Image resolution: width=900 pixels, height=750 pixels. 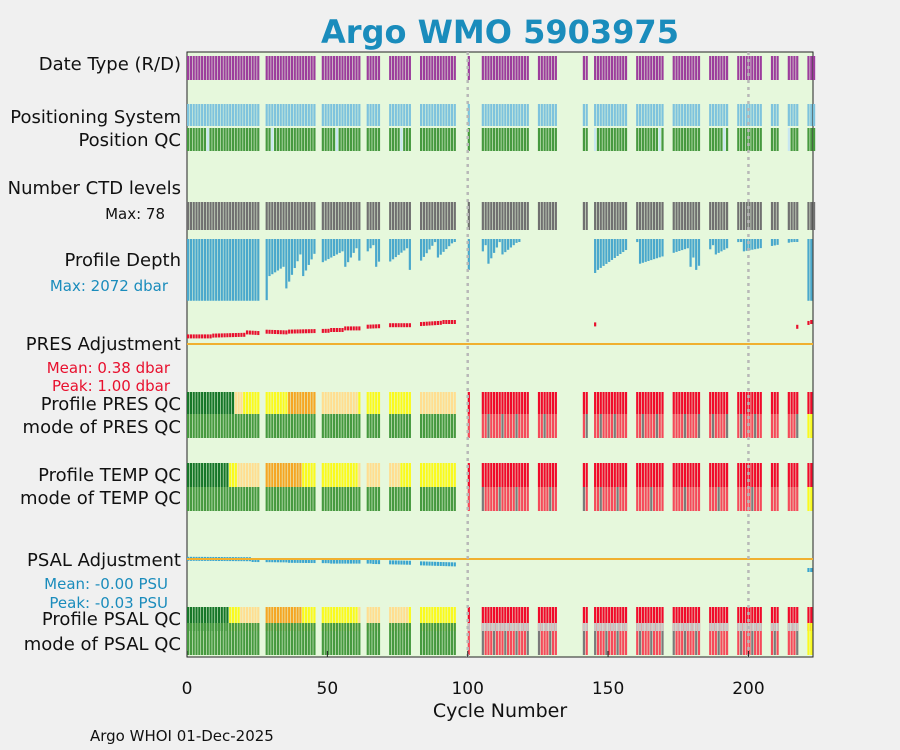 What do you see at coordinates (111, 404) in the screenshot?
I see `row-label-profile-pres-qc: Profile PRES QC` at bounding box center [111, 404].